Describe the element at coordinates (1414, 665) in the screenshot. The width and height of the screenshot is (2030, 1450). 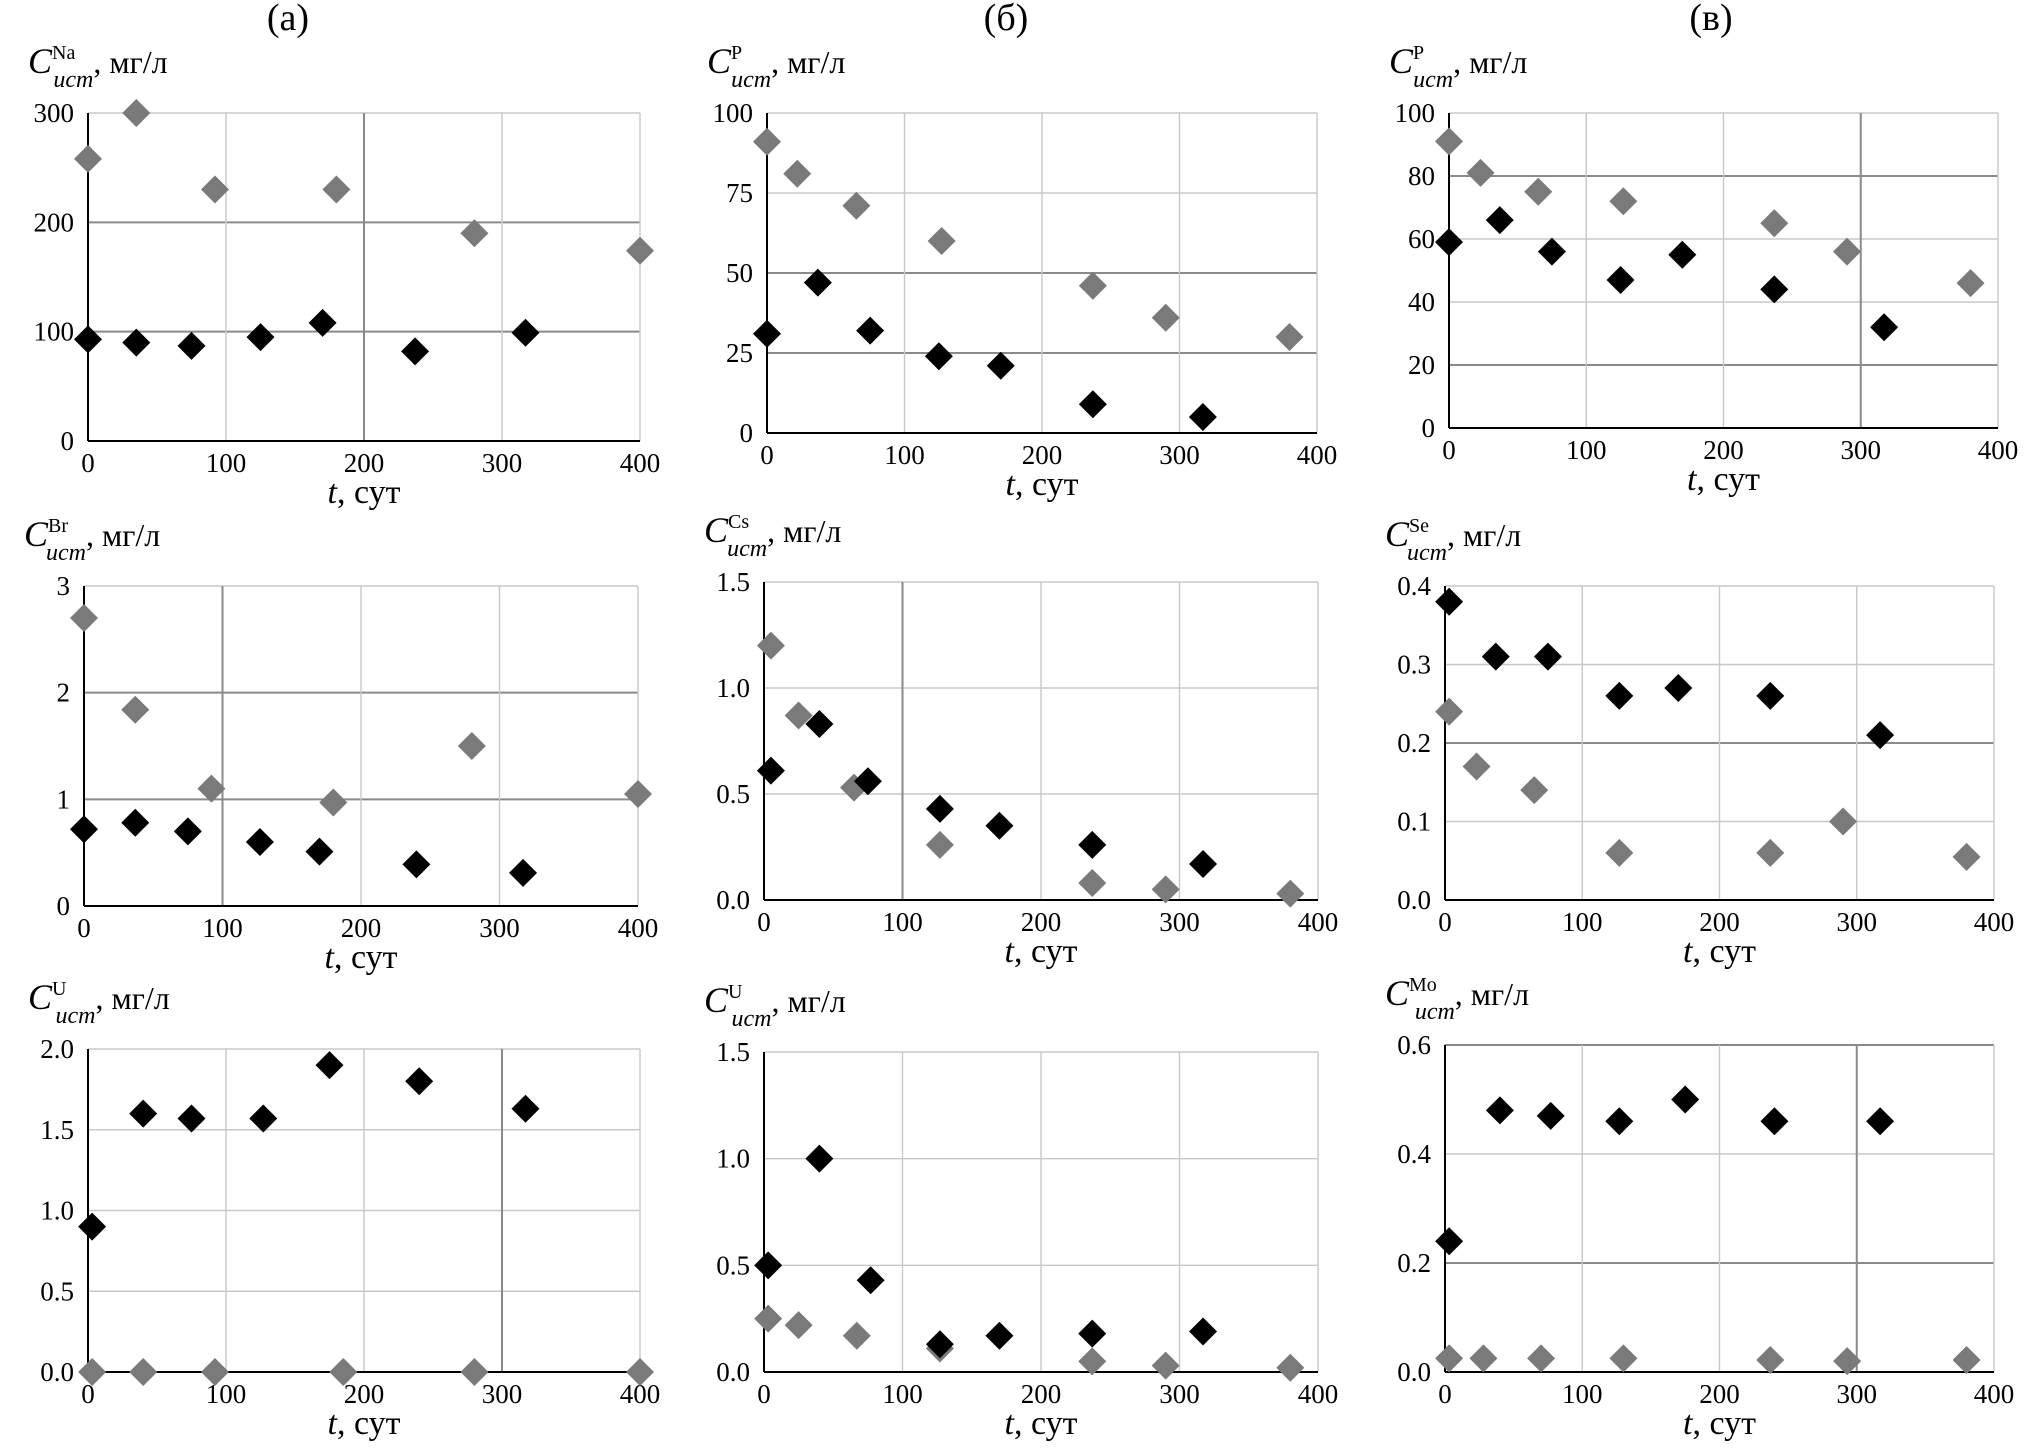
I see `y-tick-label: 0.3` at that location.